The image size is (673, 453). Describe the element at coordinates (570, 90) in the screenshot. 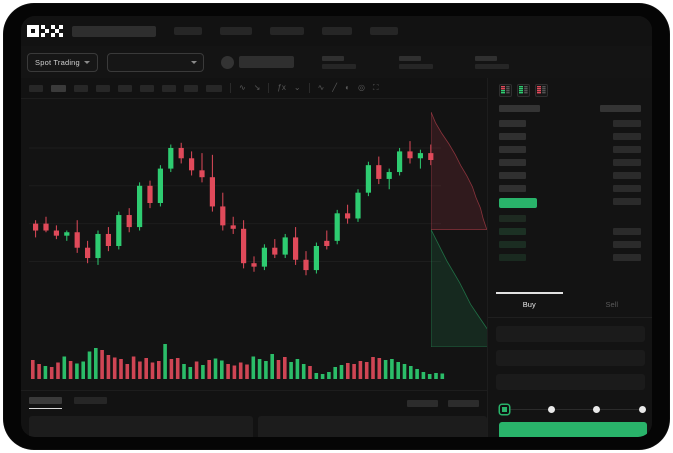

I see `order-book-view-modes` at that location.